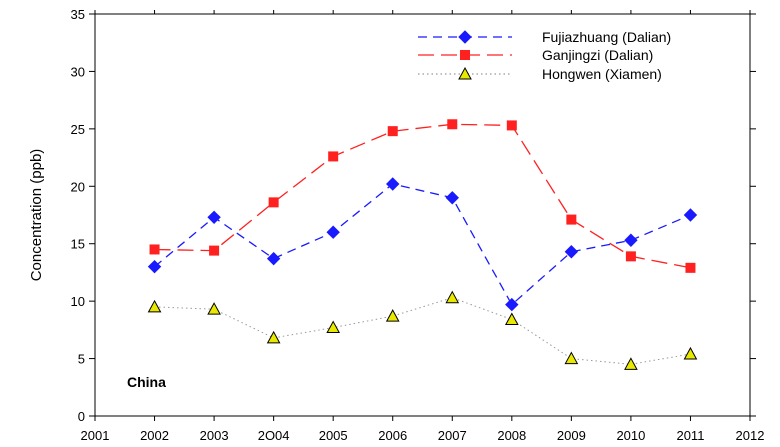 This screenshot has height=447, width=780. I want to click on legend-label-ganjingzi: Ganjingzi (Dalian), so click(597, 55).